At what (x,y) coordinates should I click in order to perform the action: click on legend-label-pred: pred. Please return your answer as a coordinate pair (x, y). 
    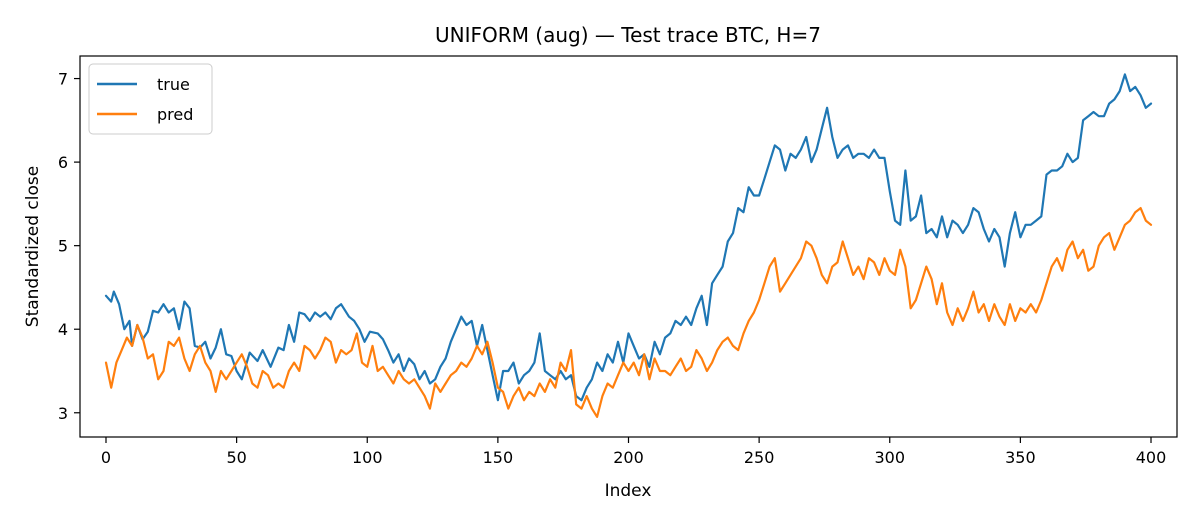
    Looking at the image, I should click on (175, 114).